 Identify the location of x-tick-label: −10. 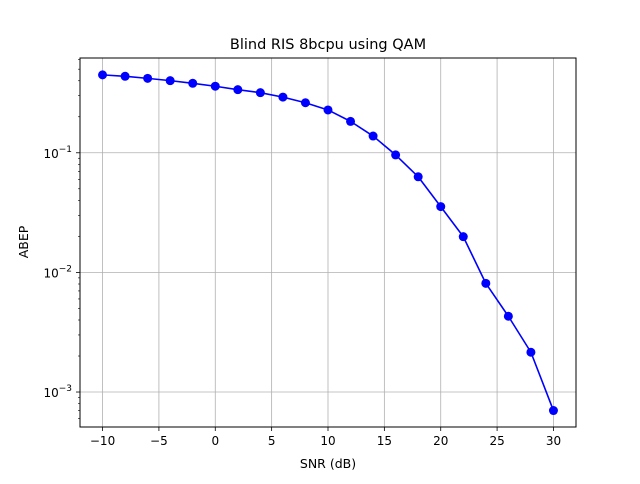
(102, 441).